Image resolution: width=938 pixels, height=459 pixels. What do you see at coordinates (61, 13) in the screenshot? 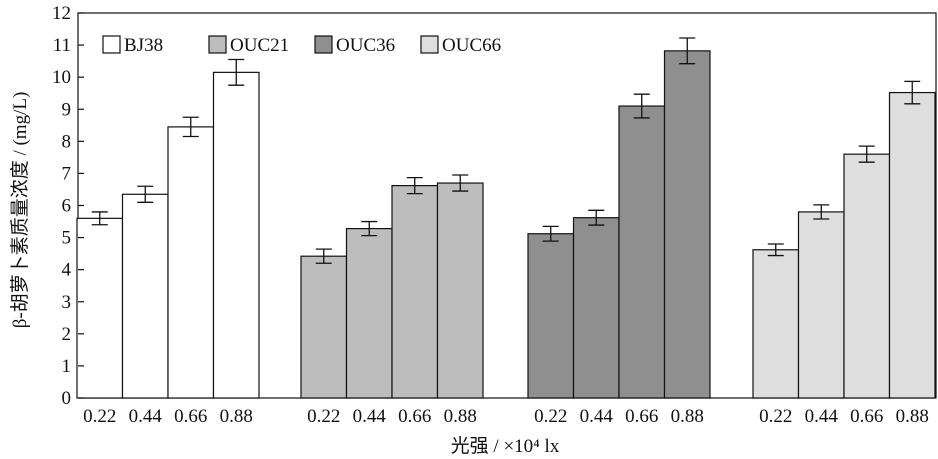
I see `y-tick-label: 12` at bounding box center [61, 13].